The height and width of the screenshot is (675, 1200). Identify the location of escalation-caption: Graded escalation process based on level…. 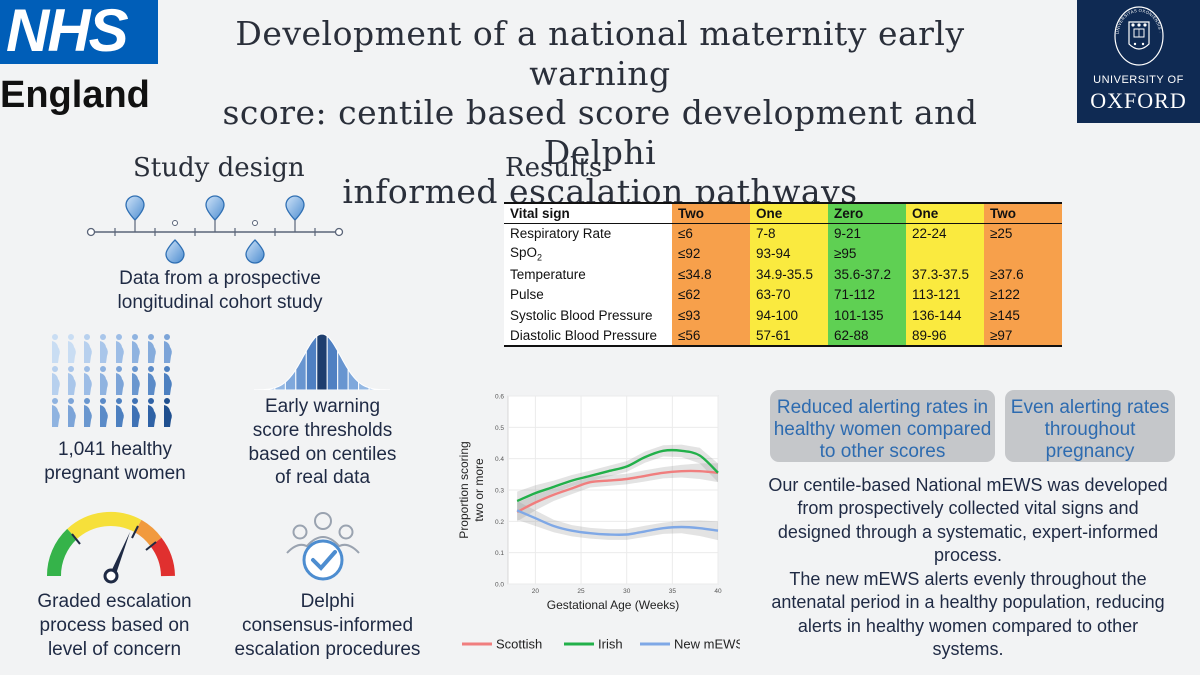
(114, 625).